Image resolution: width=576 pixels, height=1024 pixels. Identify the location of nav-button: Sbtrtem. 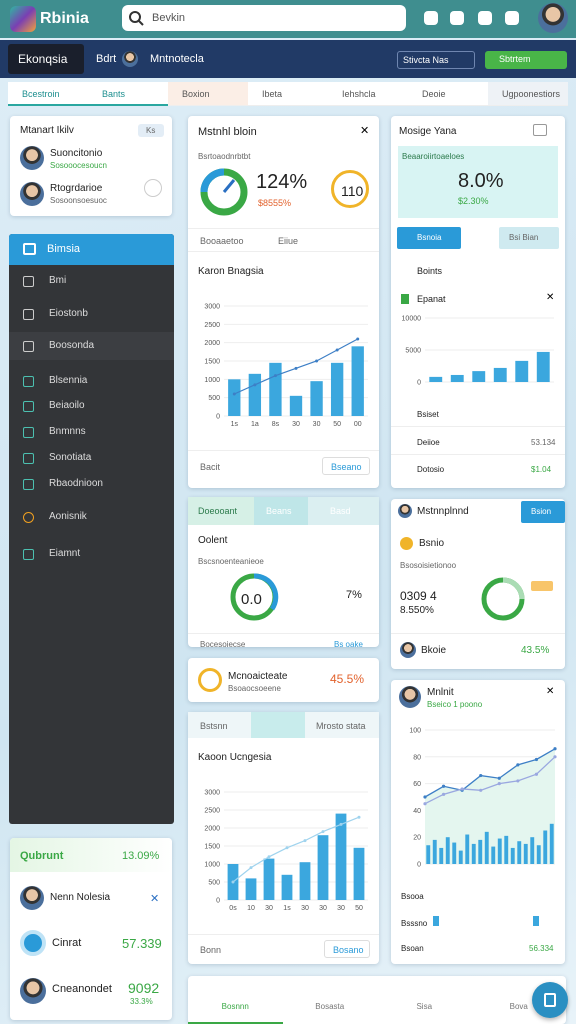
(526, 60).